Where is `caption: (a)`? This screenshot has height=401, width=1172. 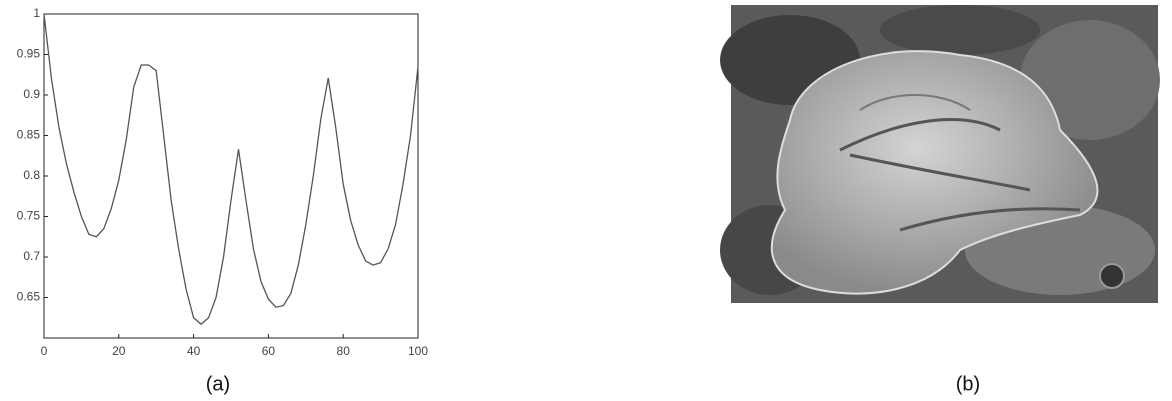 caption: (a) is located at coordinates (218, 384).